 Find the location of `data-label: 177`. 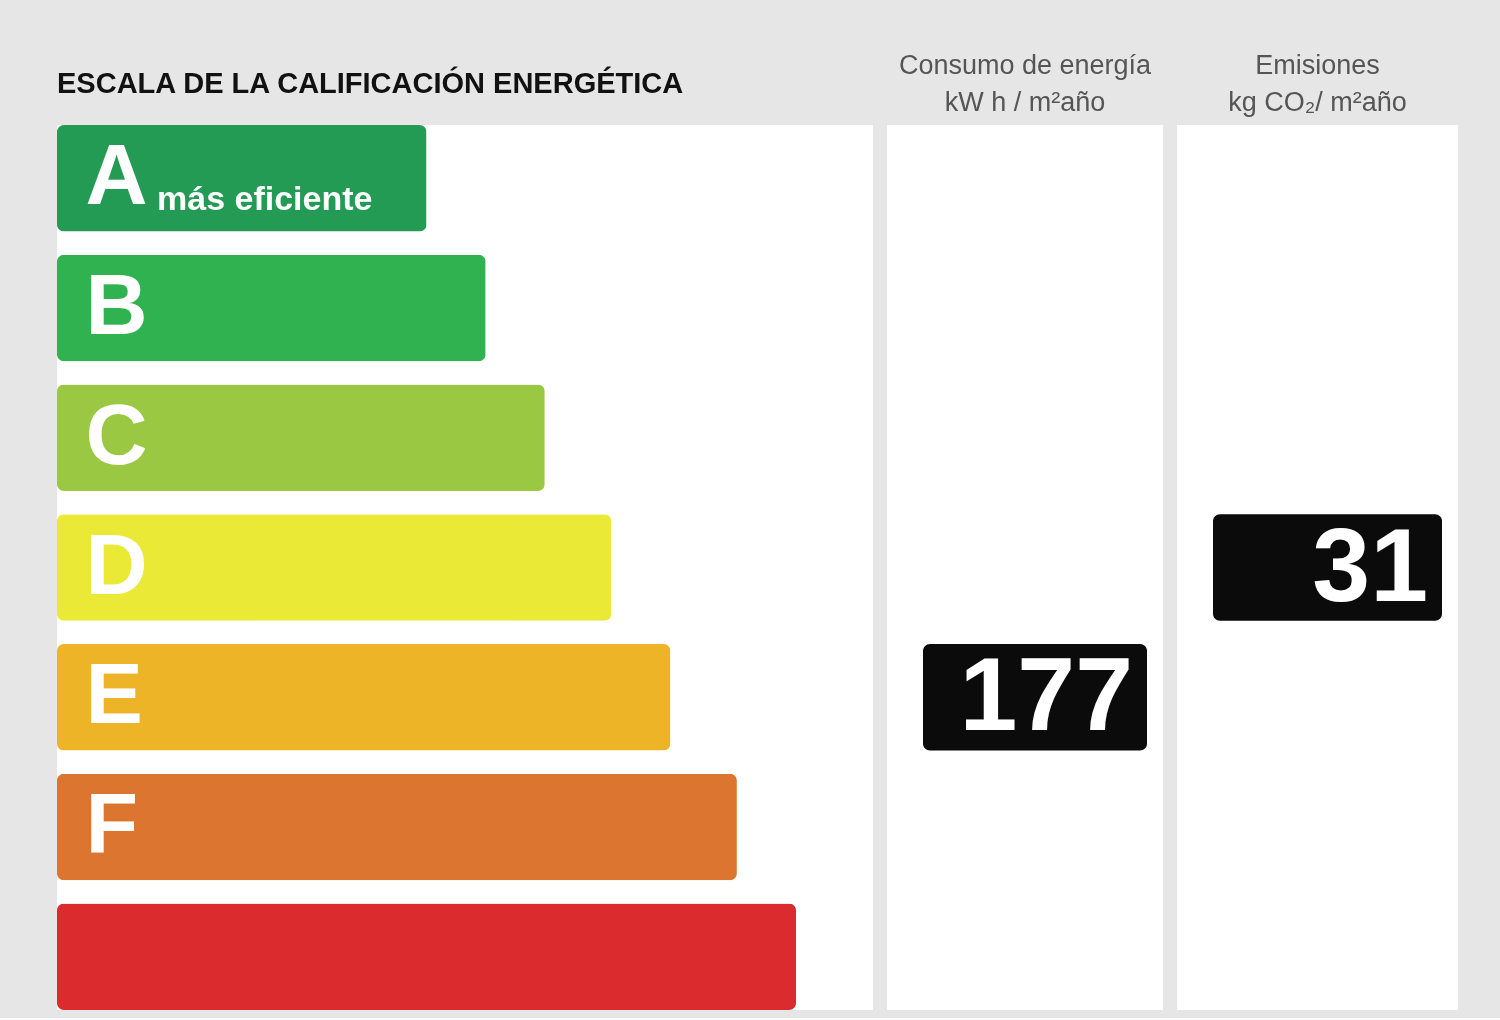

data-label: 177 is located at coordinates (1046, 694).